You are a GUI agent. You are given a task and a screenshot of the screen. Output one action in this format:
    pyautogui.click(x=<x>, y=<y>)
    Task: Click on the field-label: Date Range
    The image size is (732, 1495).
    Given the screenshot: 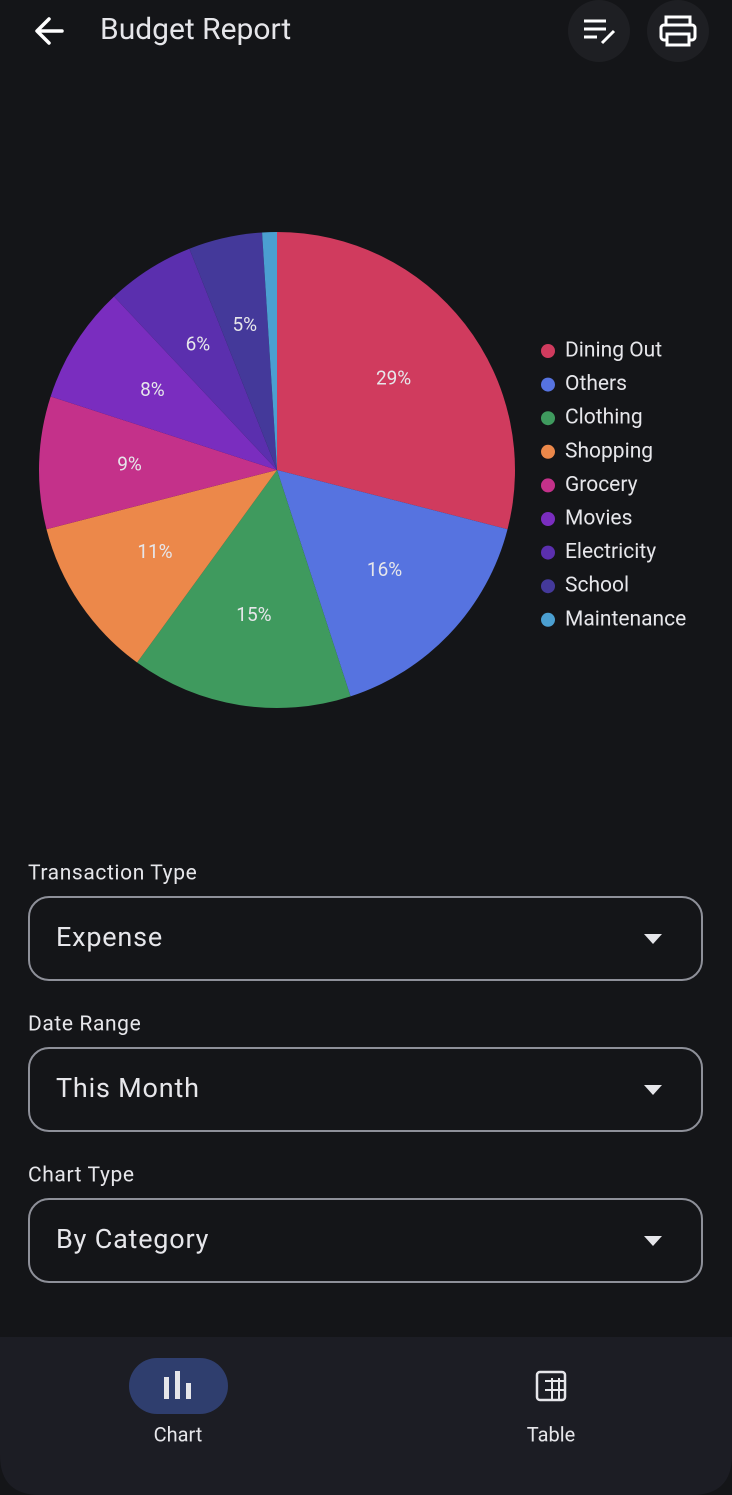 What is the action you would take?
    pyautogui.click(x=84, y=1025)
    